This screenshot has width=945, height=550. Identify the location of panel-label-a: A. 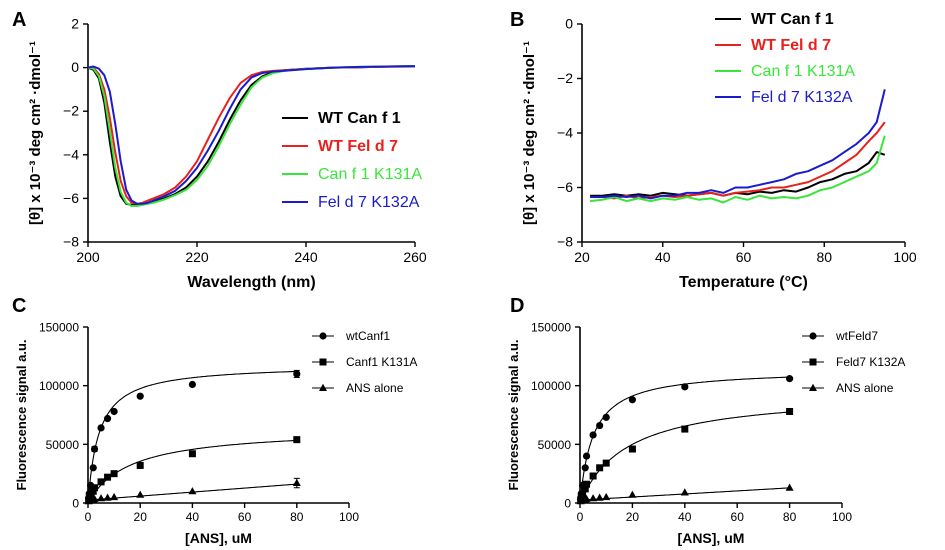
(19, 20).